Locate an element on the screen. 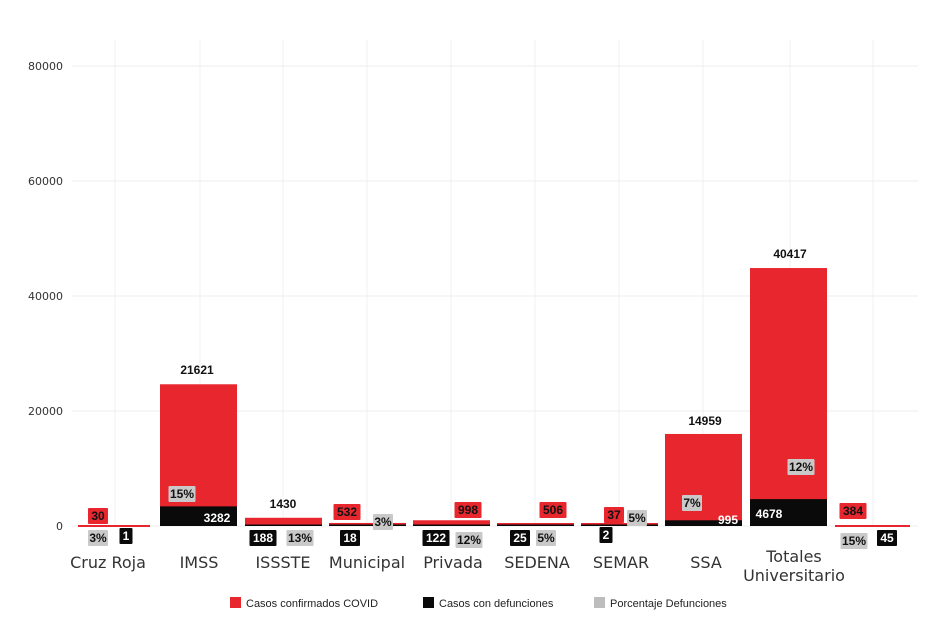 This screenshot has height=620, width=928. label-confirmed-ssa: 14959 is located at coordinates (705, 421).